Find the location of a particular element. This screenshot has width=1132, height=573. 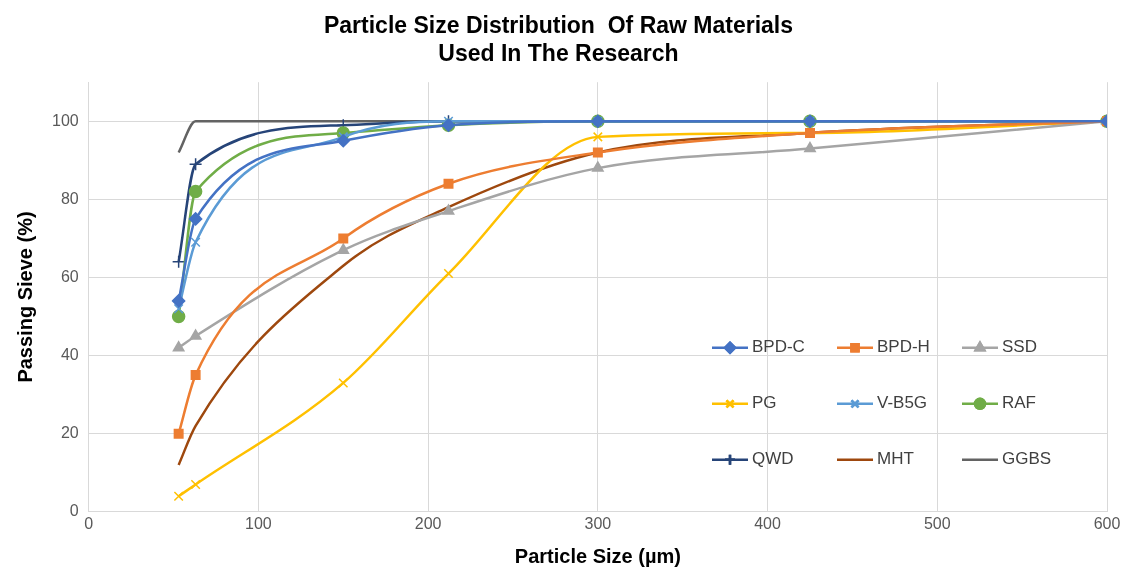

y-tick-label: 40 is located at coordinates (69, 354).